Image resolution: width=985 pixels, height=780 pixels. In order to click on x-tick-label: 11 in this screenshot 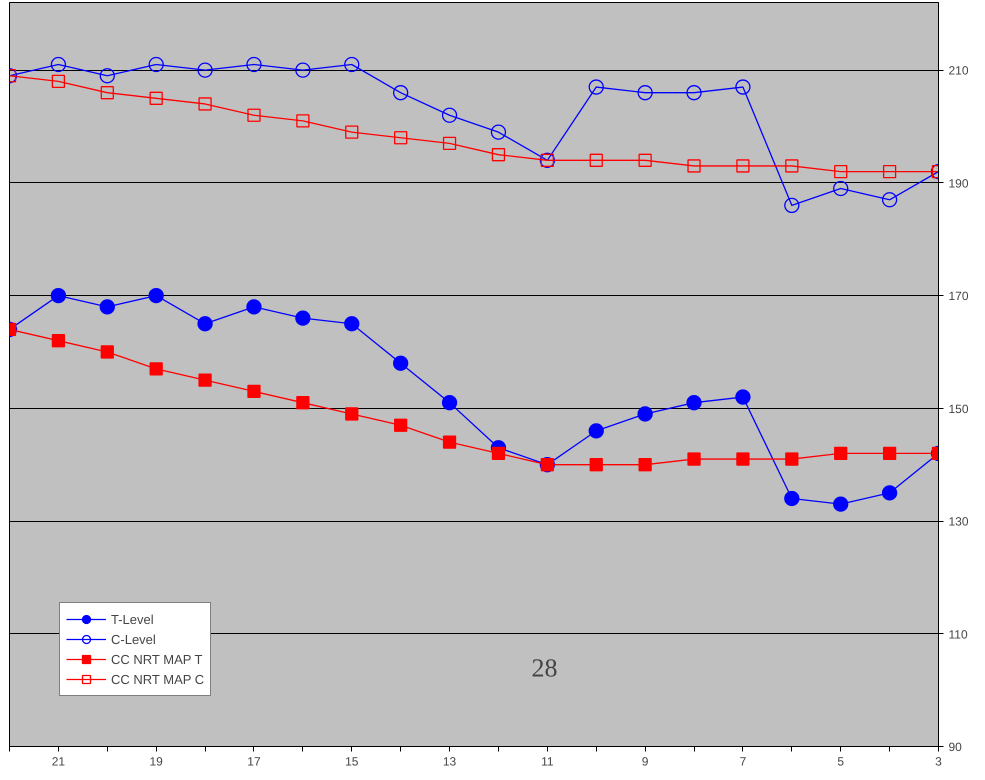, I will do `click(547, 761)`.